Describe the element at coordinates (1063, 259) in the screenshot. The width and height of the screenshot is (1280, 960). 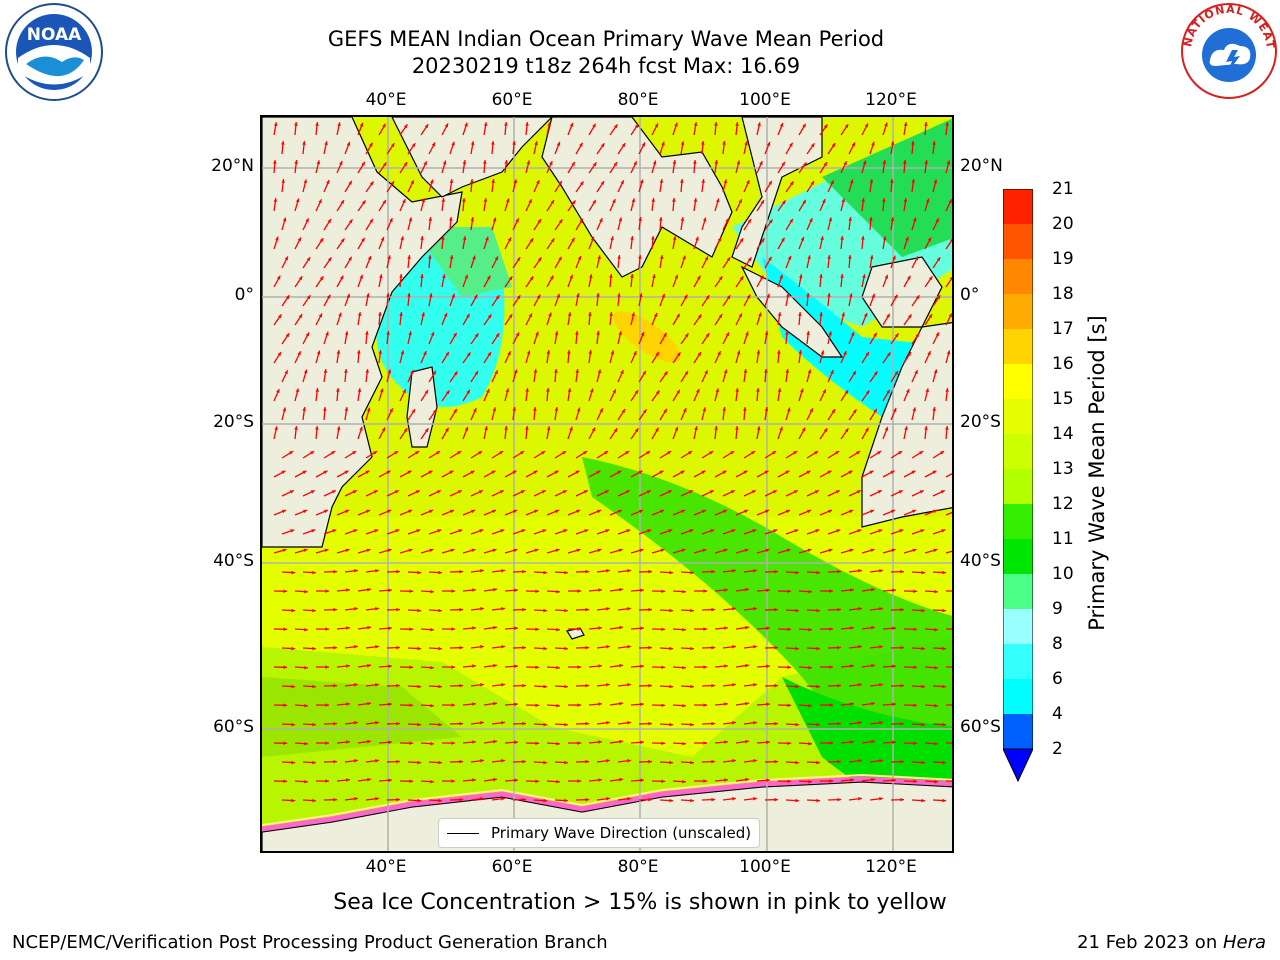
I see `colorbar-tick-label: 19` at that location.